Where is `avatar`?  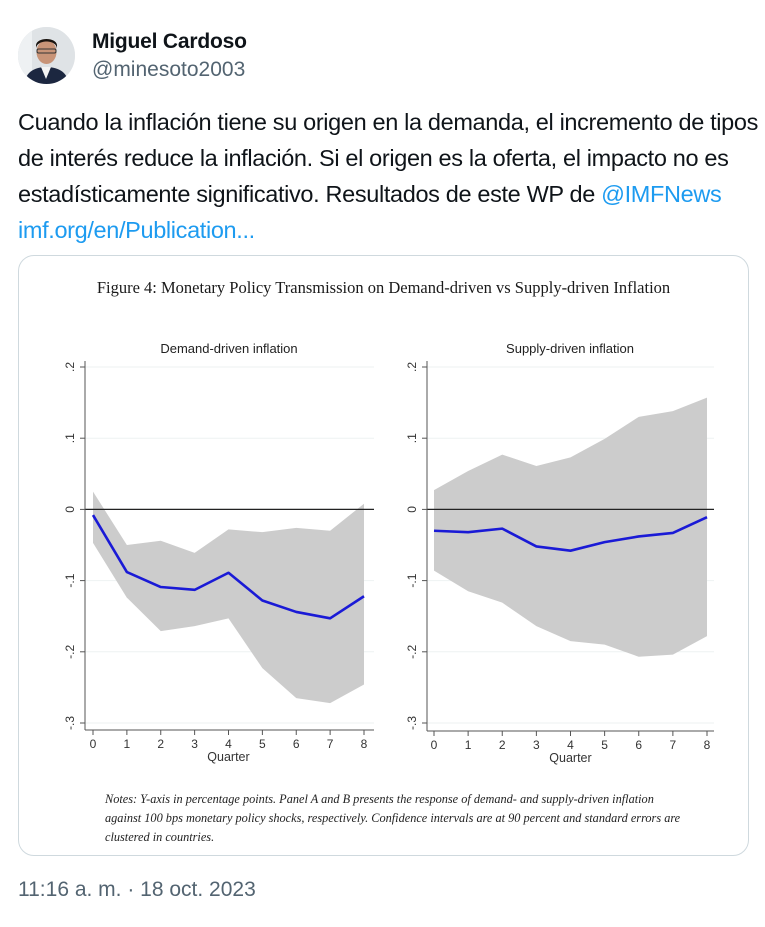
avatar is located at coordinates (46, 55).